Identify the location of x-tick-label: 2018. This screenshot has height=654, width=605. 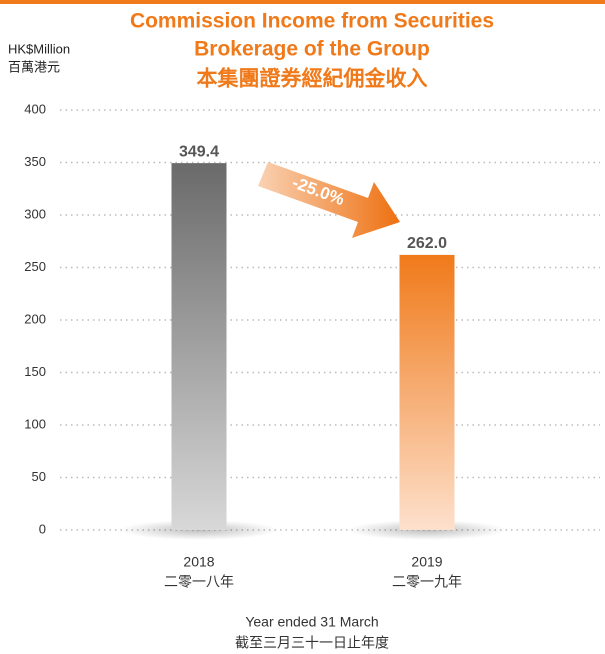
(198, 562).